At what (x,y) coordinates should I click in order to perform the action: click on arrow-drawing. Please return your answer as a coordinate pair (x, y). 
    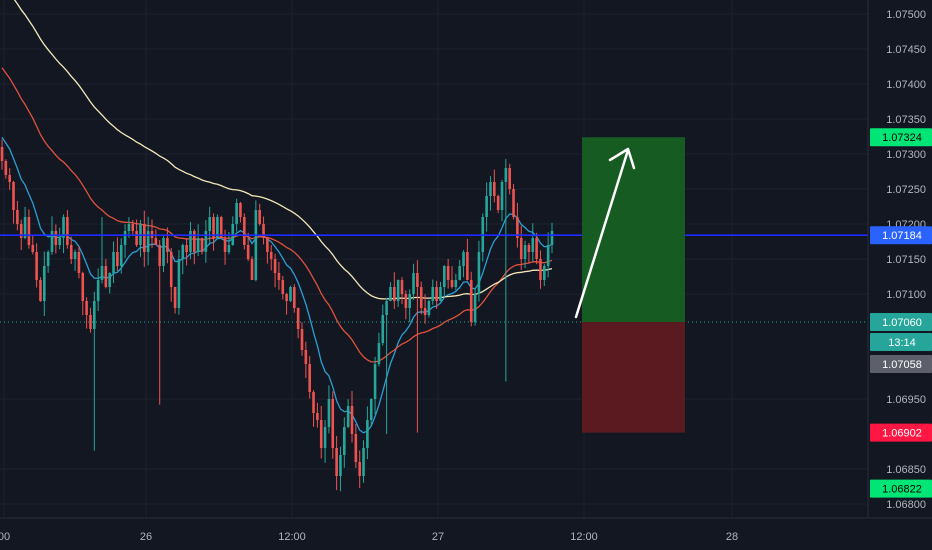
    Looking at the image, I should click on (605, 233).